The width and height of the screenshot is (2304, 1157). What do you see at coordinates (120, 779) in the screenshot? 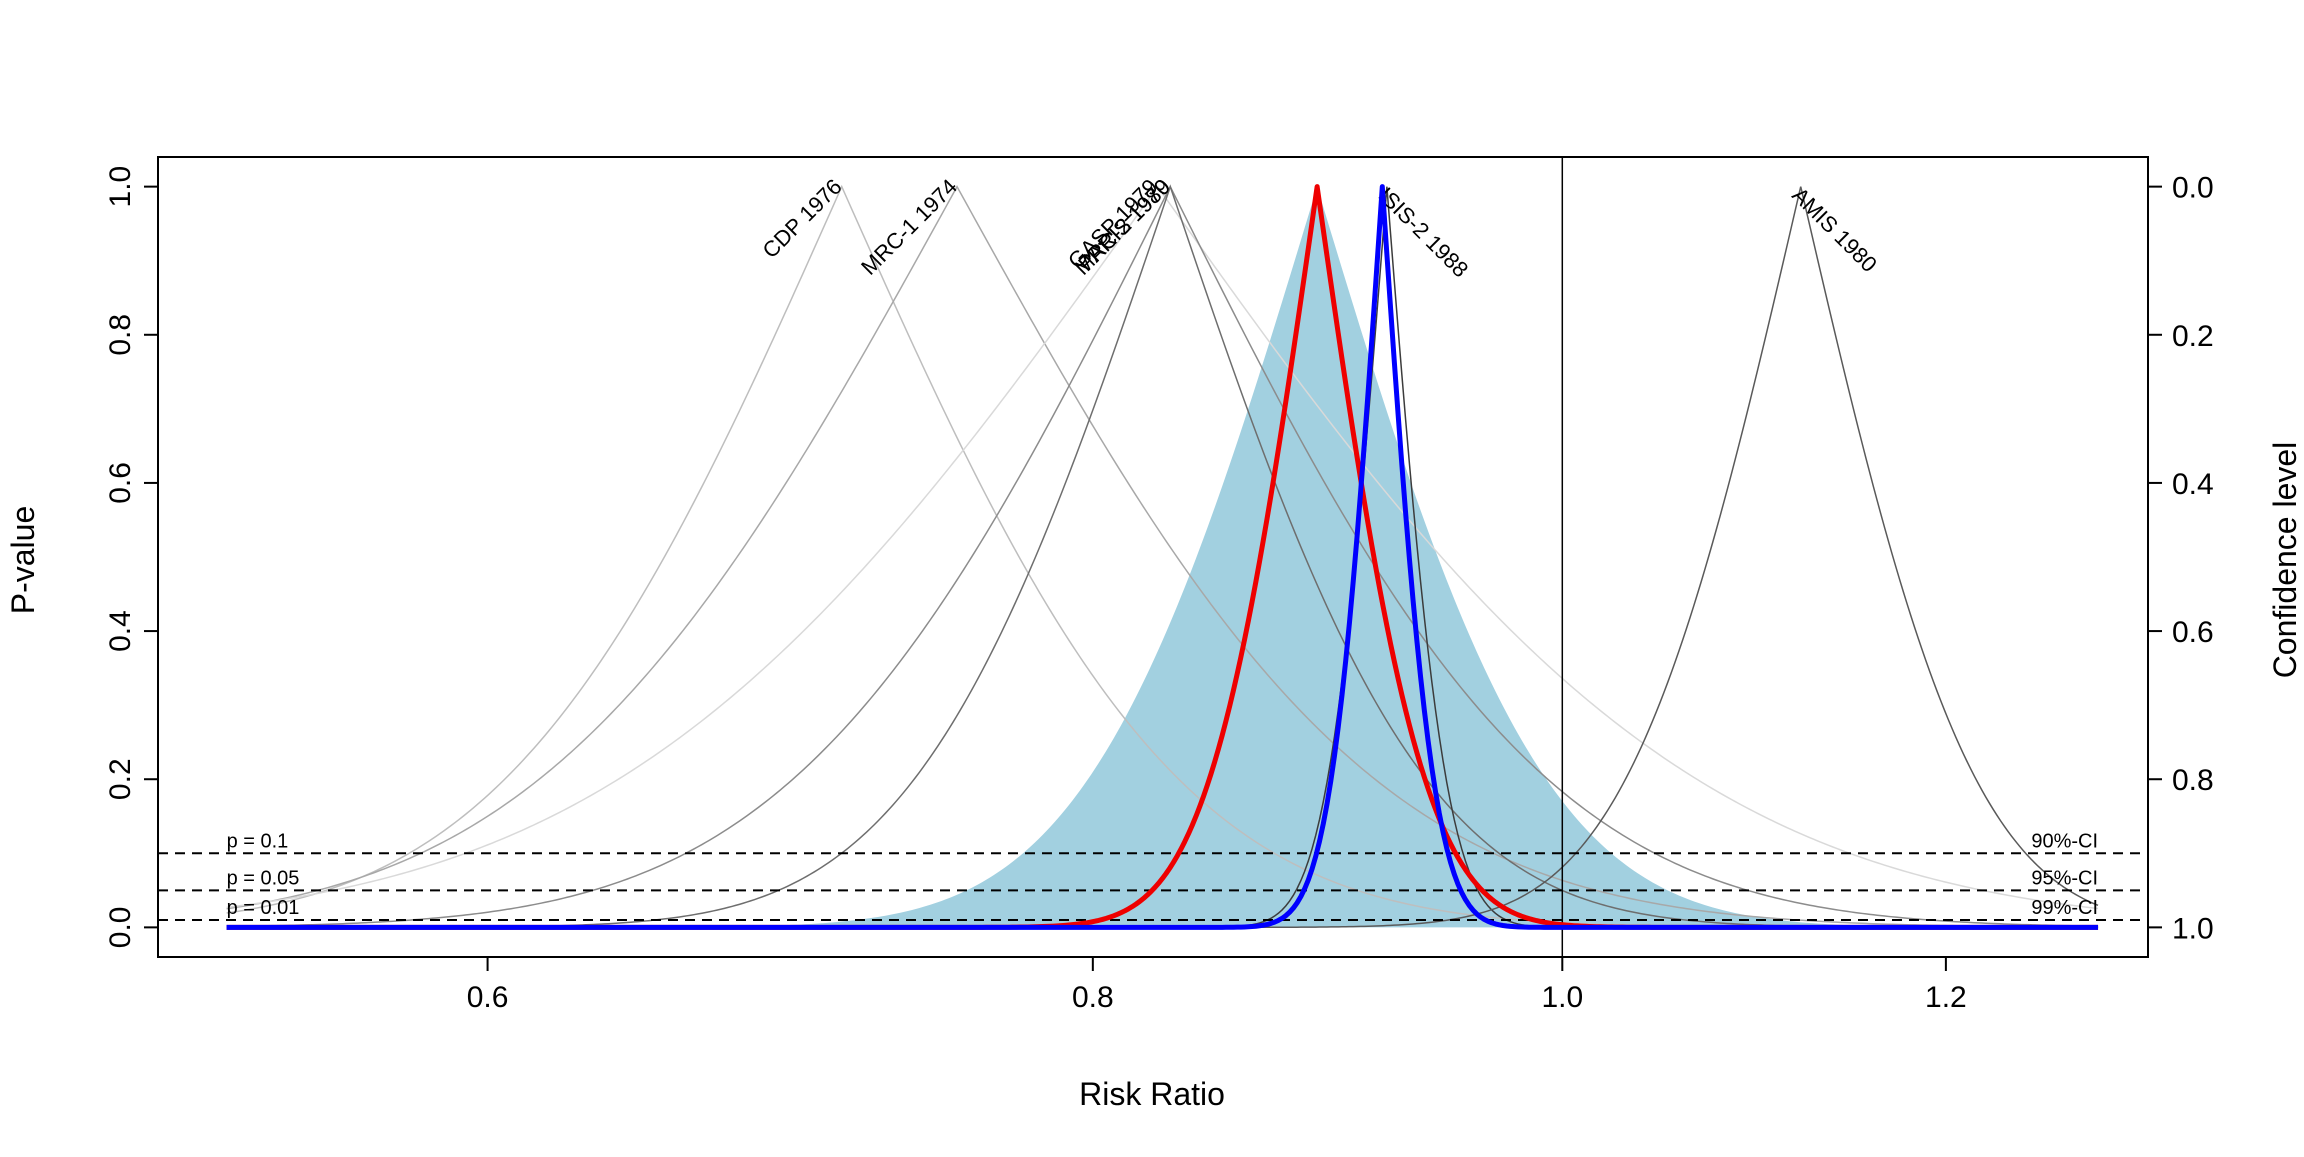
I see `y-tick-label-1: 0.2` at bounding box center [120, 779].